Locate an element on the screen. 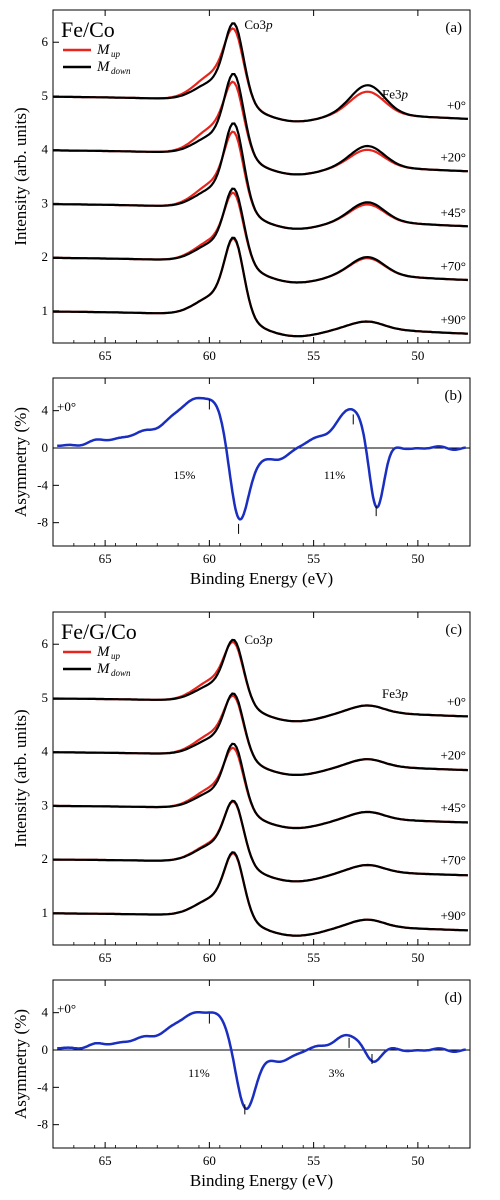 The height and width of the screenshot is (1200, 500). panel-label: (d) is located at coordinates (454, 998).